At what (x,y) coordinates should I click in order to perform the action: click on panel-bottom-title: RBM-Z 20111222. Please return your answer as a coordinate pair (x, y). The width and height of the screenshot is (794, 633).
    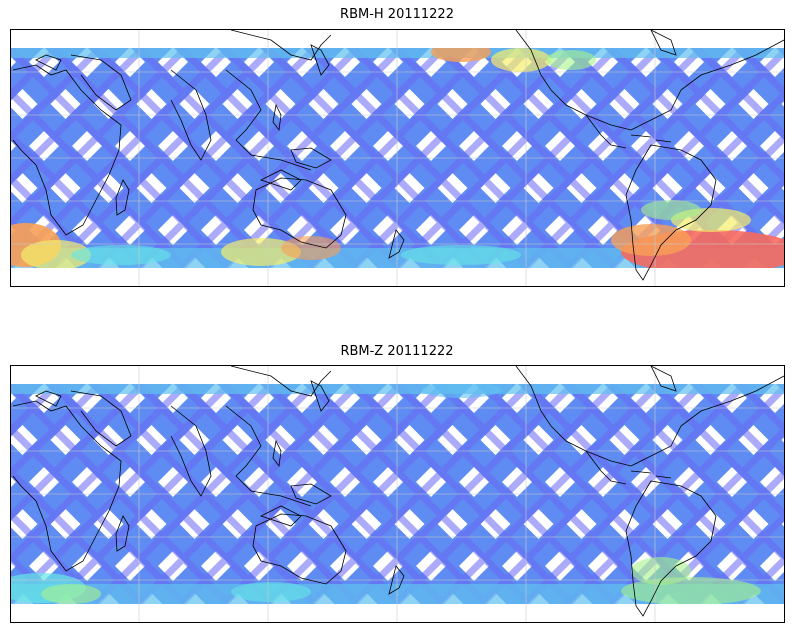
    Looking at the image, I should click on (397, 351).